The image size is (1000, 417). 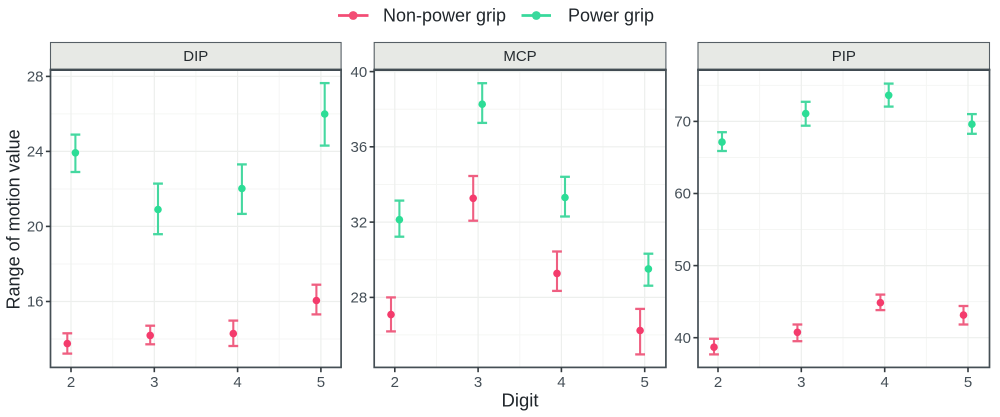 I want to click on svg-text: 36, so click(x=359, y=147).